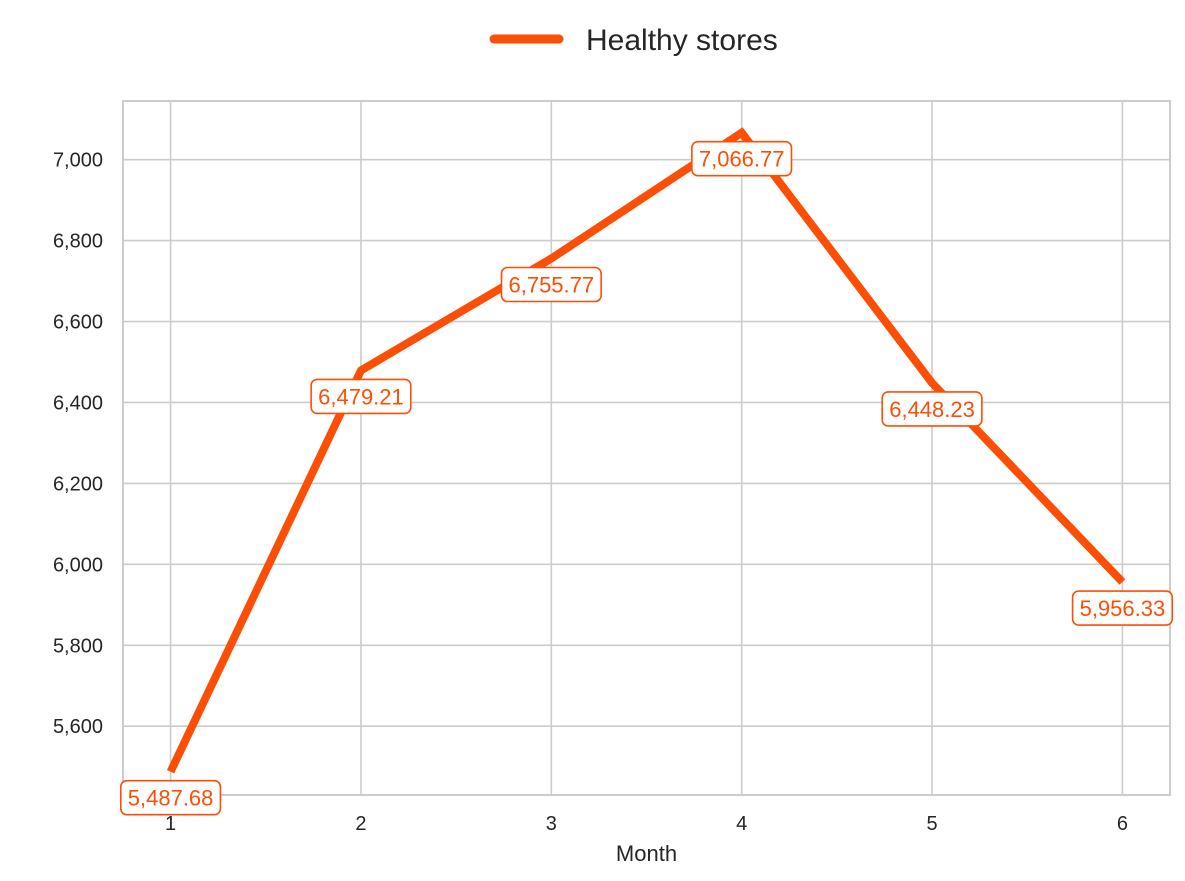 The width and height of the screenshot is (1185, 881). I want to click on x-axis-ticks: 1 2 3 4 5 6, so click(646, 824).